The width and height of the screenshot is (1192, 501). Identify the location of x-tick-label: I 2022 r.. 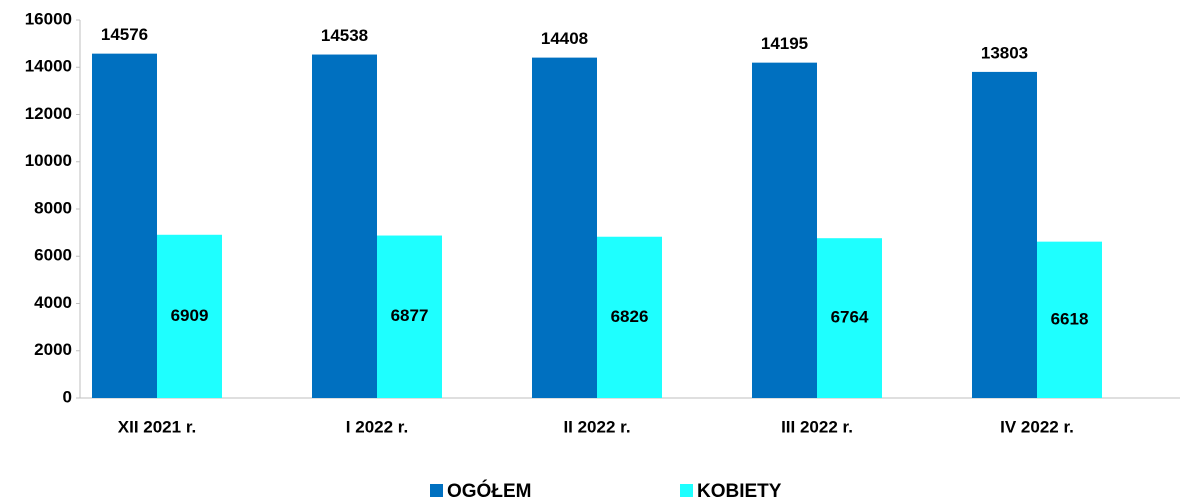
(377, 426).